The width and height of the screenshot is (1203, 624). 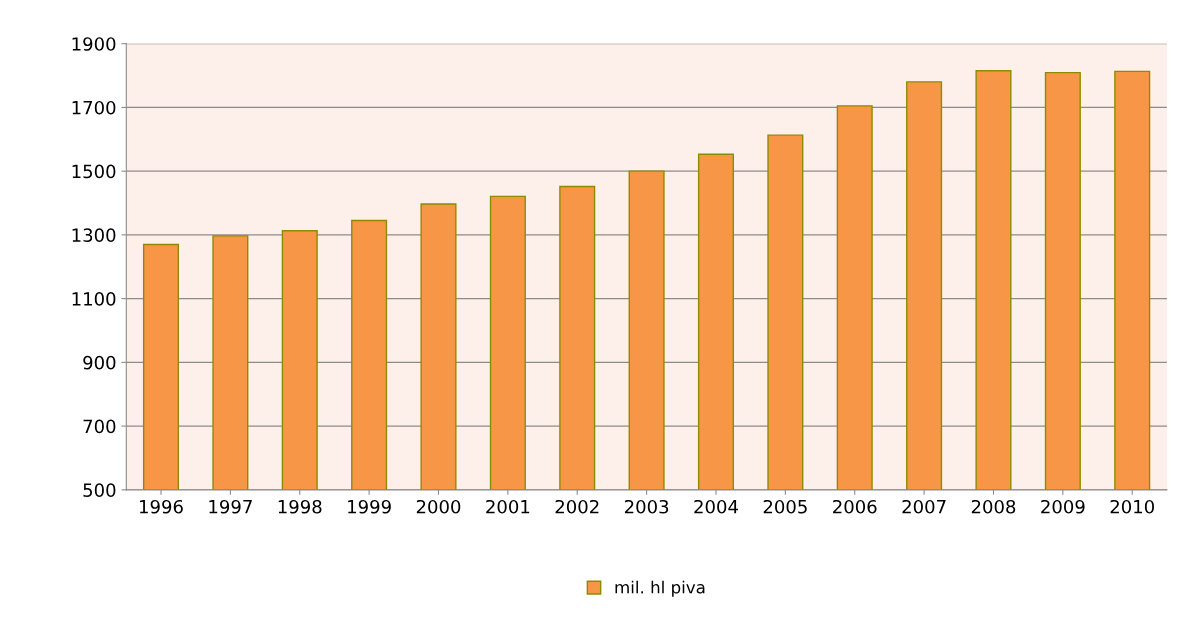 I want to click on x-tick-label: 1999, so click(x=369, y=506).